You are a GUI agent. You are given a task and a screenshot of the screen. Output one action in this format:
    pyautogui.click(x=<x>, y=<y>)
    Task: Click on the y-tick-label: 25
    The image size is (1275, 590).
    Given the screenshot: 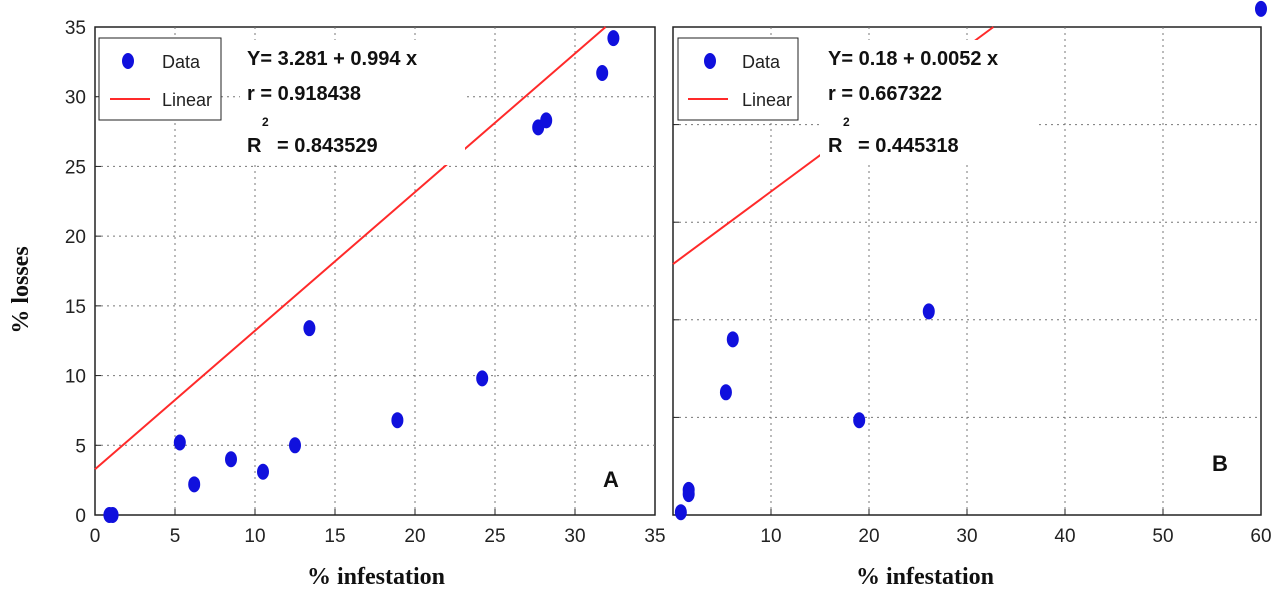 What is the action you would take?
    pyautogui.click(x=75, y=167)
    